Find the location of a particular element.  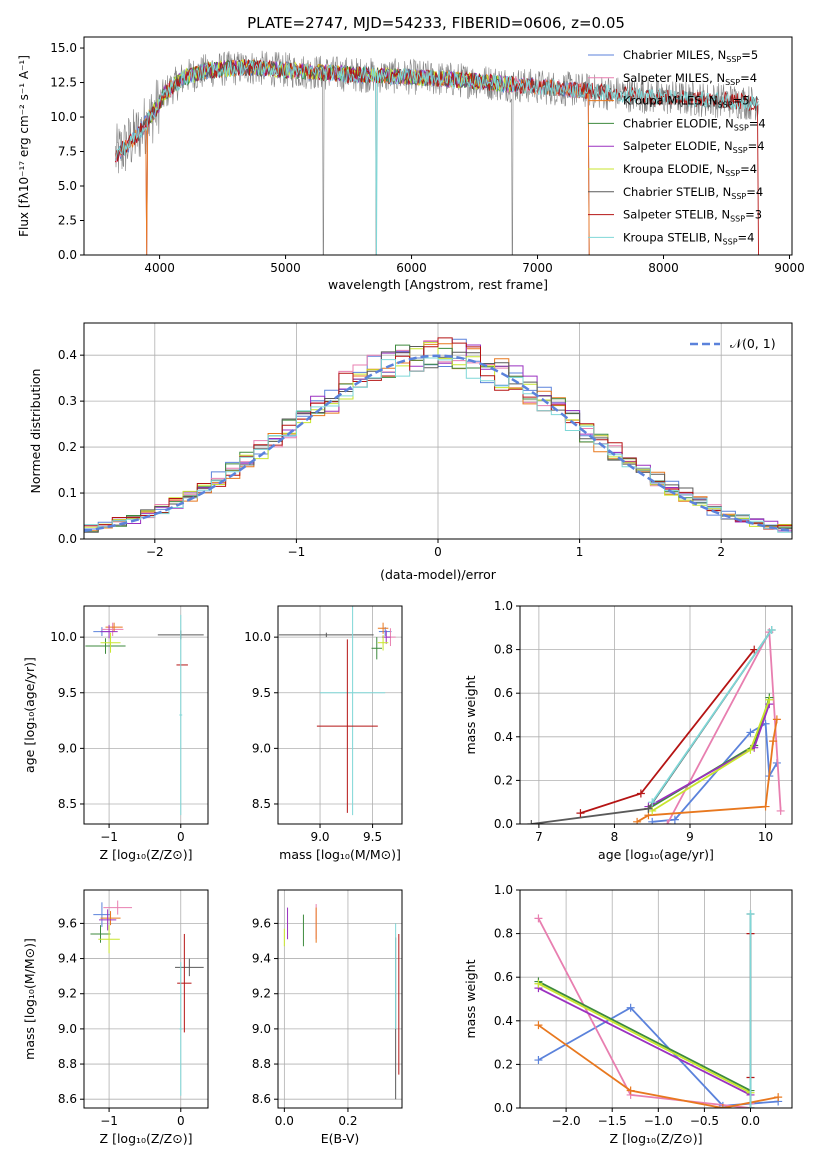

tick-label-y: 0.3 is located at coordinates (67, 401).